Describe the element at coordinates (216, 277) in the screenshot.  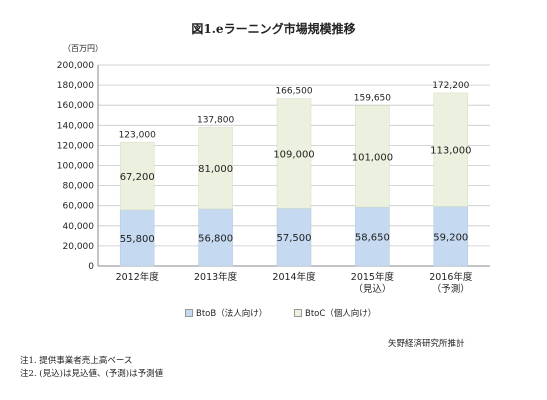
I see `x-tick-label: 2013年度` at that location.